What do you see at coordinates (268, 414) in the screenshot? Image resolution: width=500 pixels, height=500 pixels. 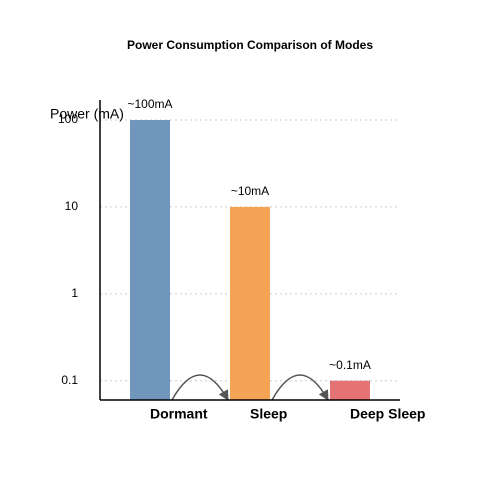 I see `x-tick-label: Sleep` at bounding box center [268, 414].